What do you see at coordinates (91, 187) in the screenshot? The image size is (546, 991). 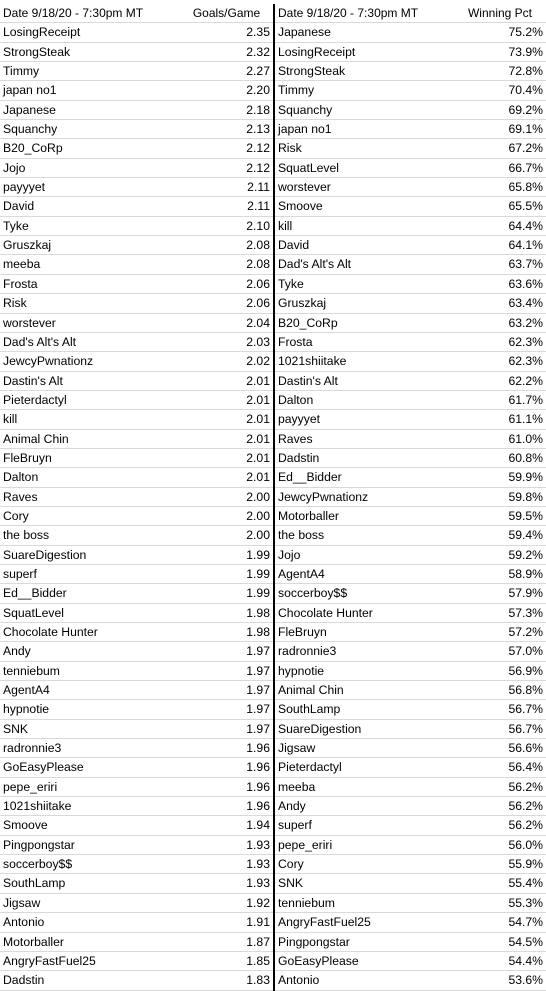 I see `goals-player-cell: payyyet` at bounding box center [91, 187].